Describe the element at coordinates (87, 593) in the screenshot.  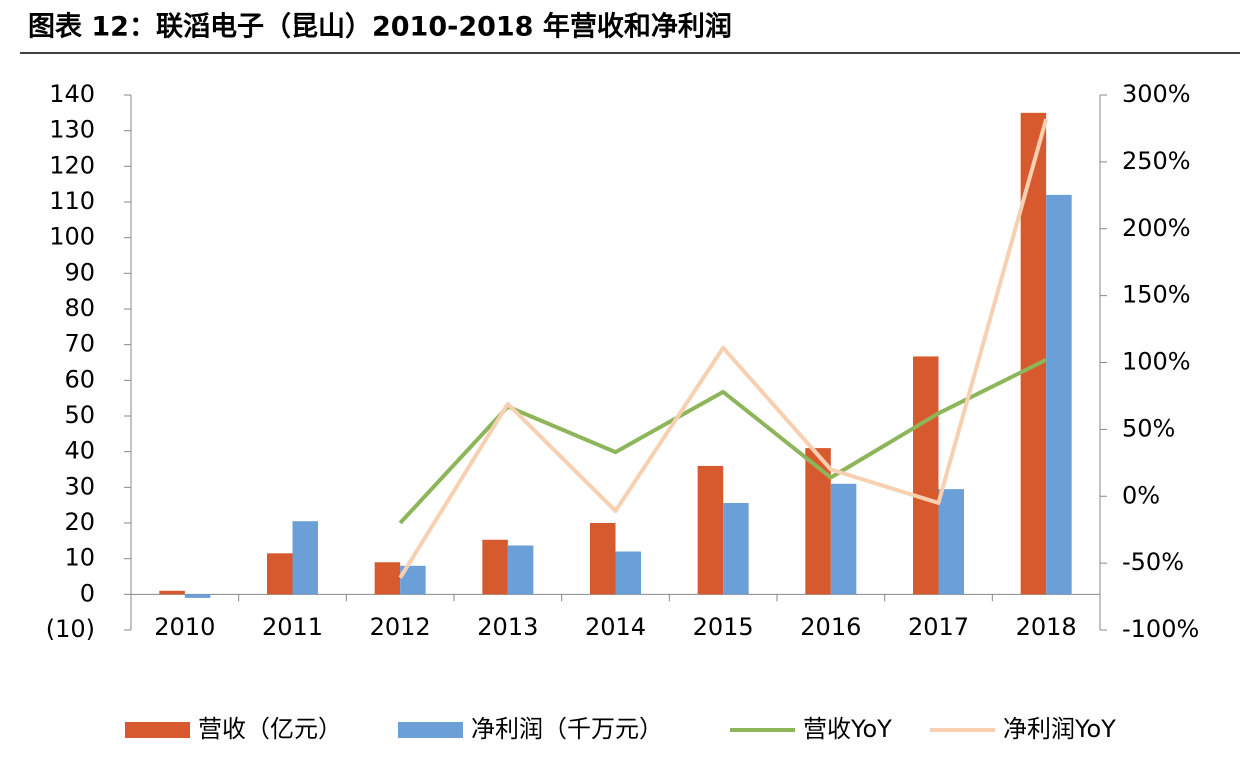
I see `y-tick-label: 0` at that location.